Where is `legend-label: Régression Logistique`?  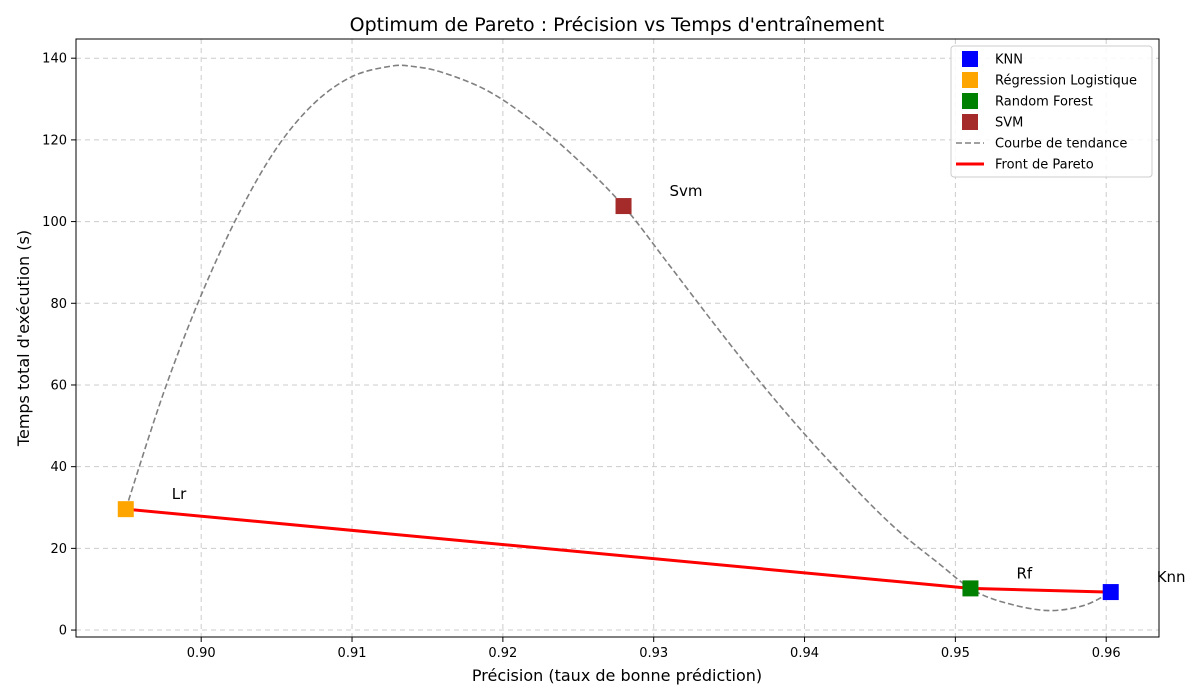 legend-label: Régression Logistique is located at coordinates (1066, 81).